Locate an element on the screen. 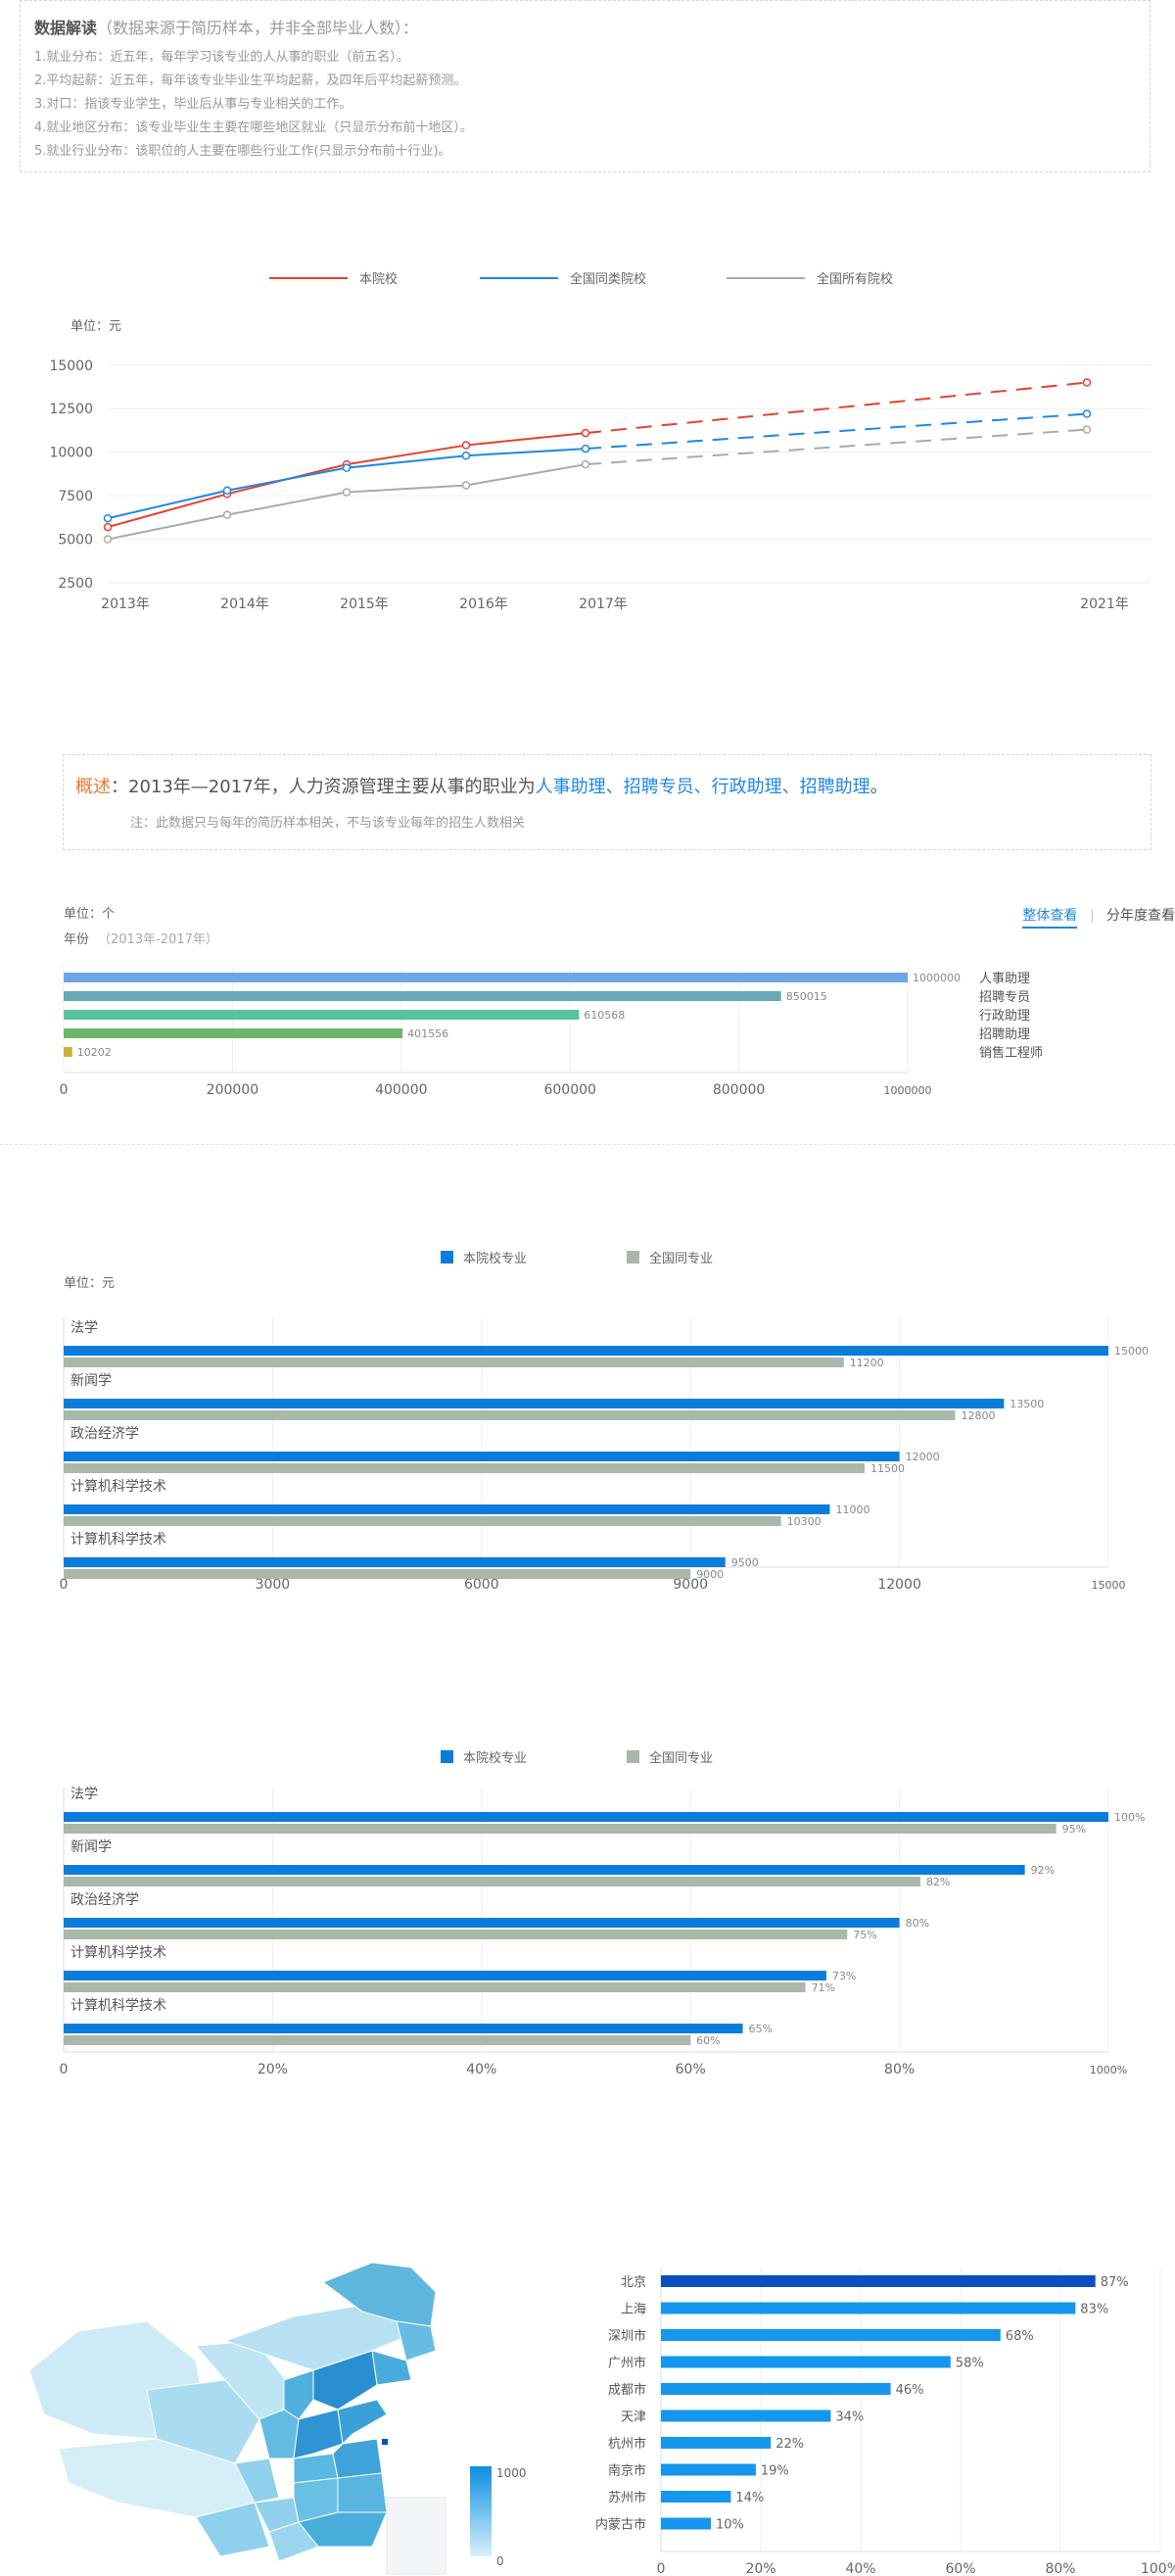 The image size is (1175, 2576). visual-map-max: 1000 is located at coordinates (511, 2473).